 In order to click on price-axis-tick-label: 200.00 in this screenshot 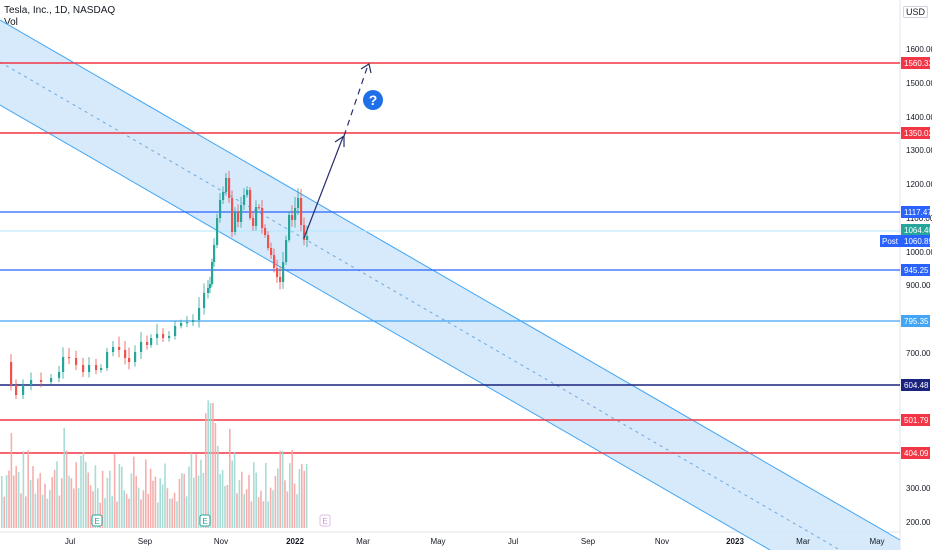, I will do `click(918, 522)`.